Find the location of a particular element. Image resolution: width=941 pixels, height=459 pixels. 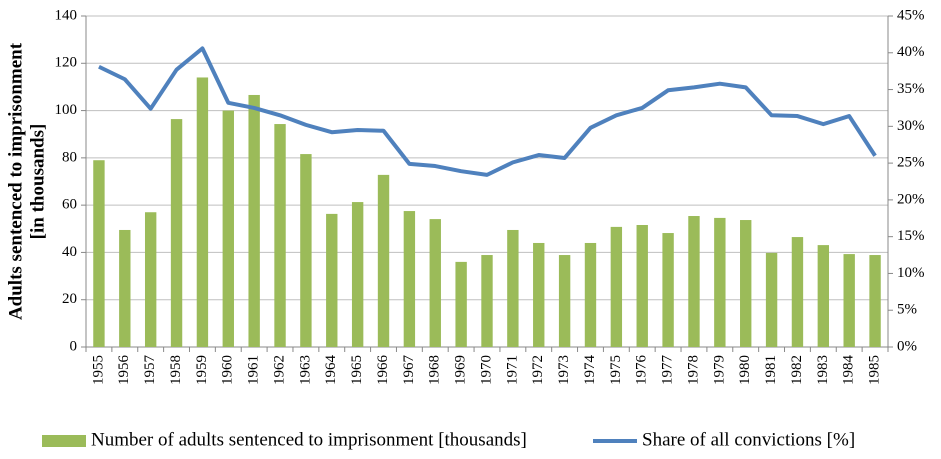

y2-tick-label: 10% is located at coordinates (911, 273).